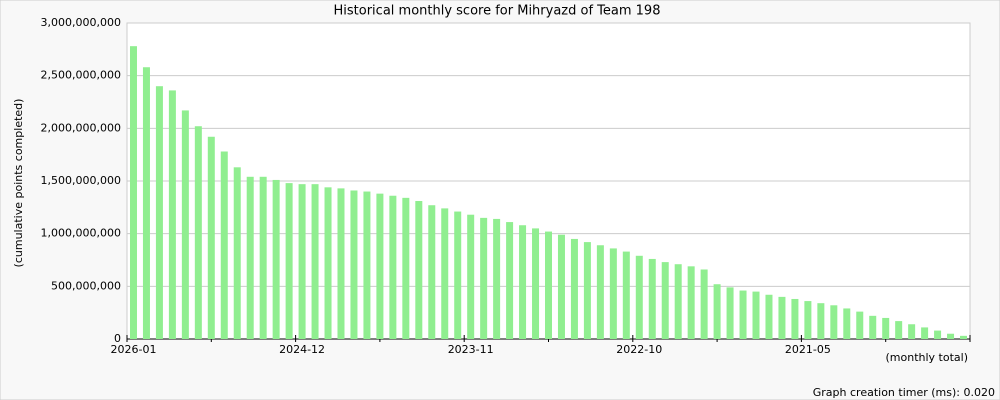  I want to click on x-axis-label: (monthly total), so click(927, 357).